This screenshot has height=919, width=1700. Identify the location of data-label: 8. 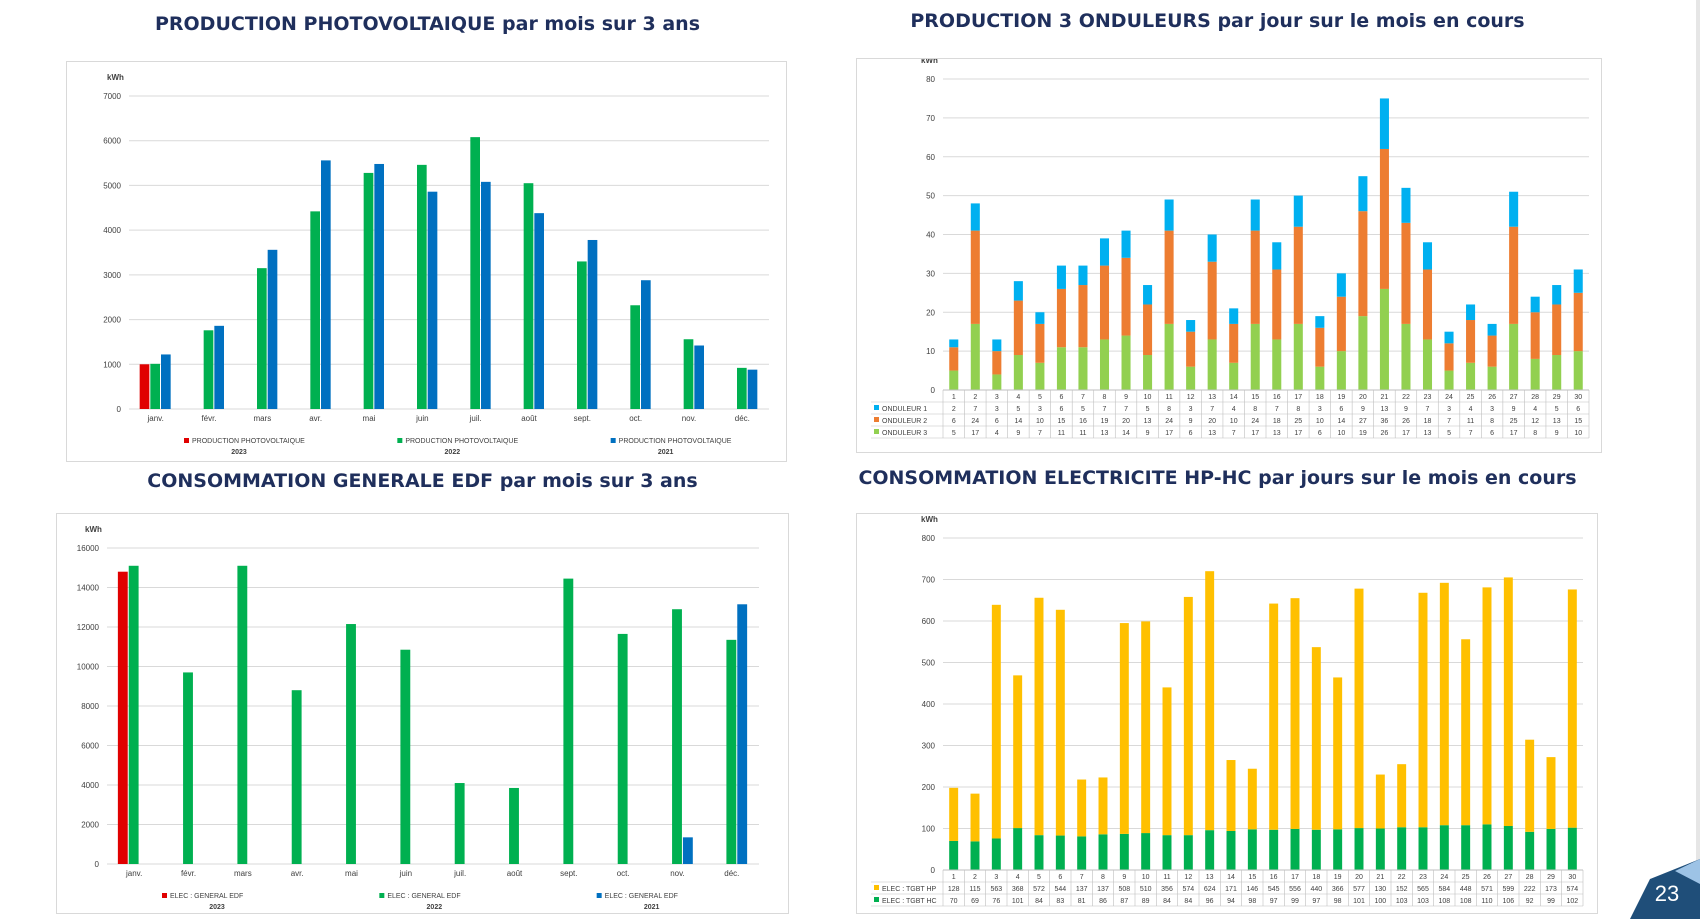
(1298, 409).